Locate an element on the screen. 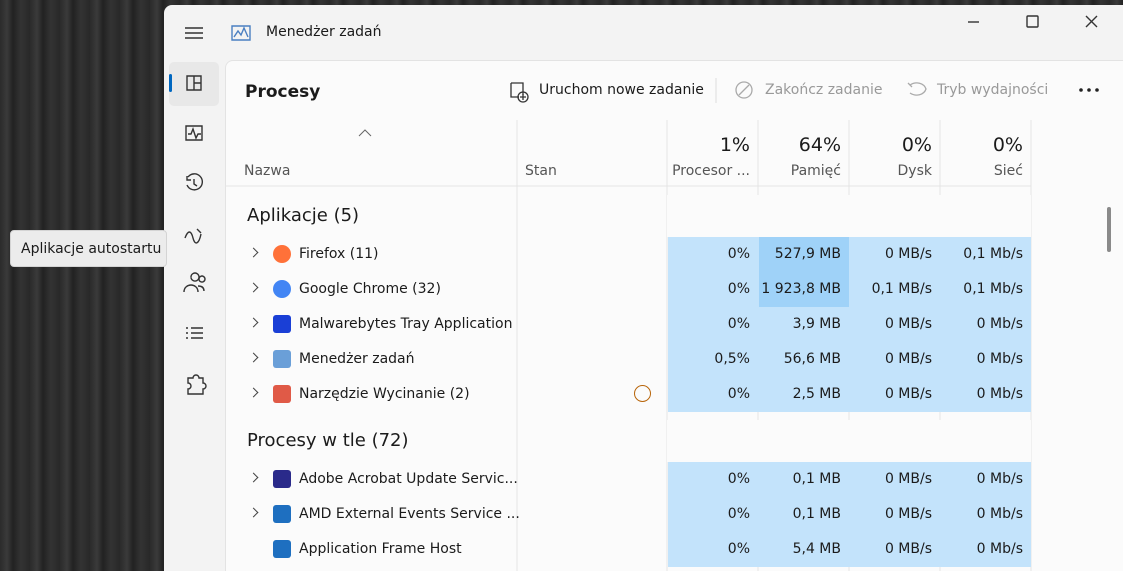  menu-button is located at coordinates (194, 33).